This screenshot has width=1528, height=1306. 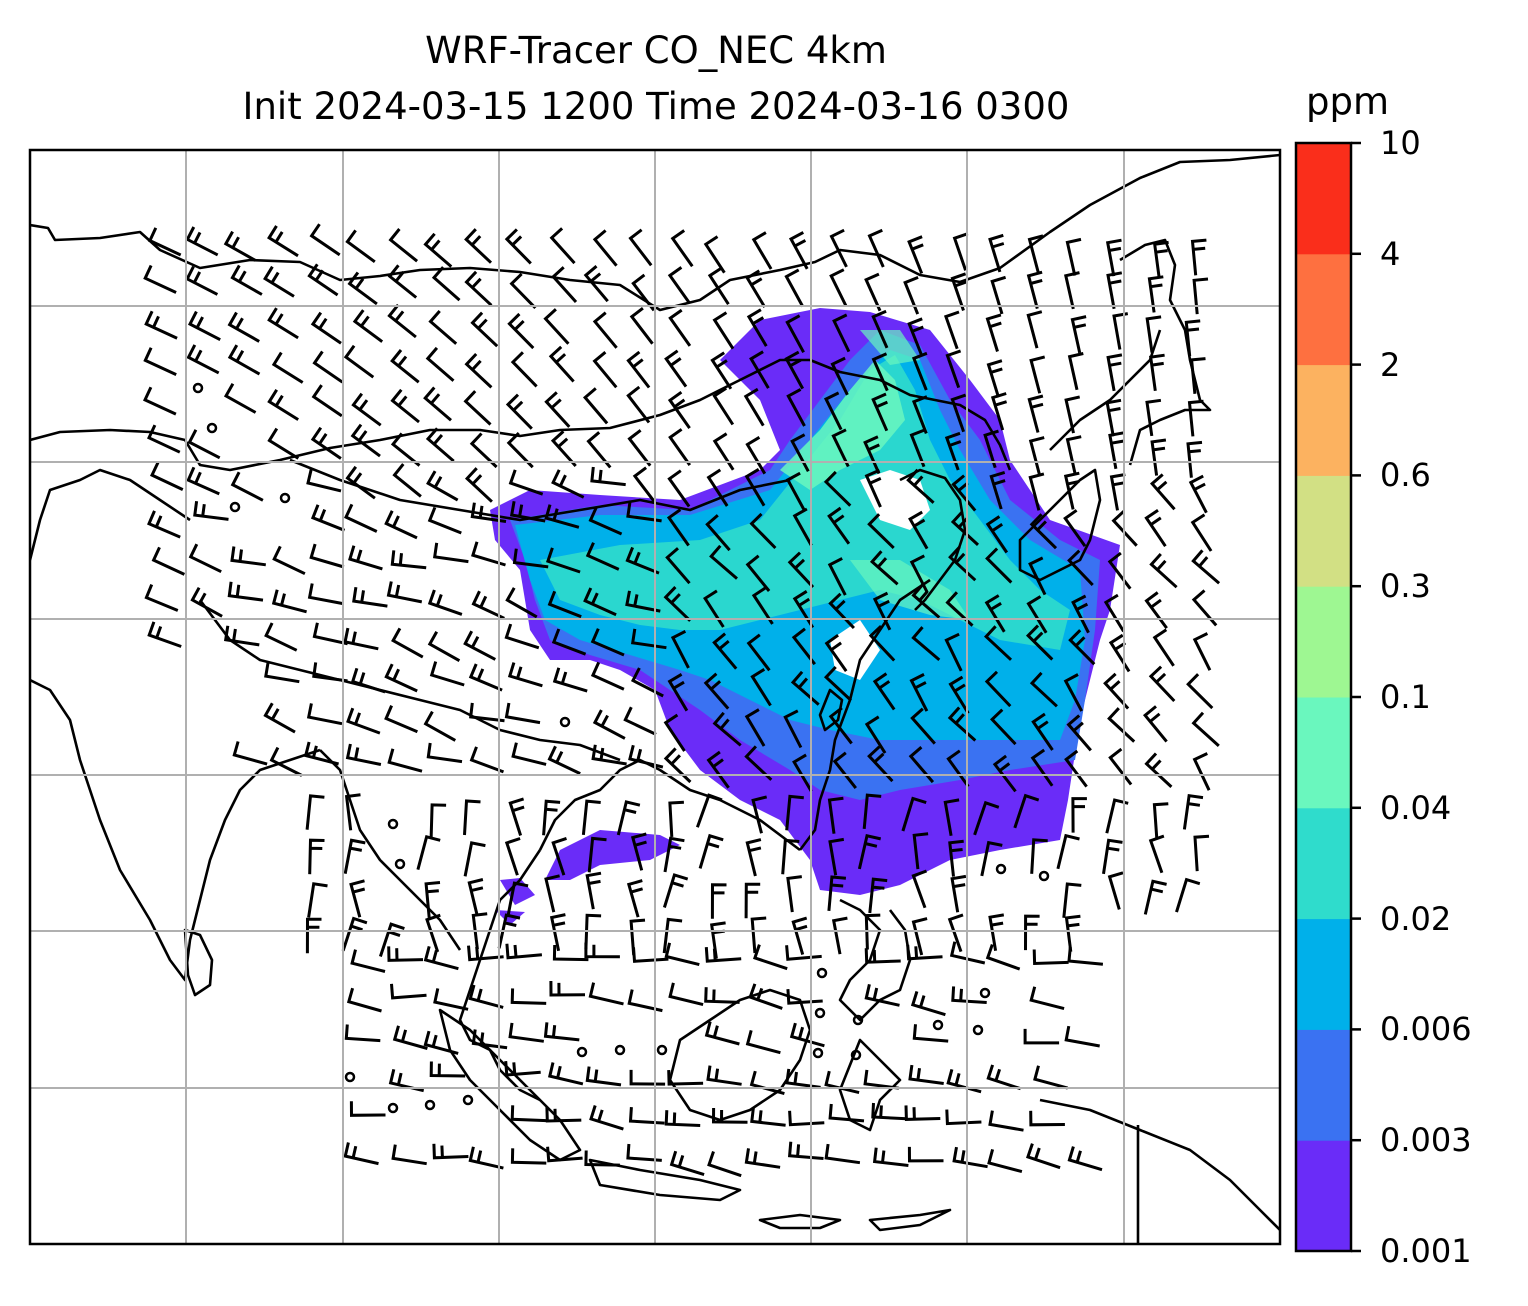 I want to click on colorbar-tick-label: 10, so click(x=1400, y=143).